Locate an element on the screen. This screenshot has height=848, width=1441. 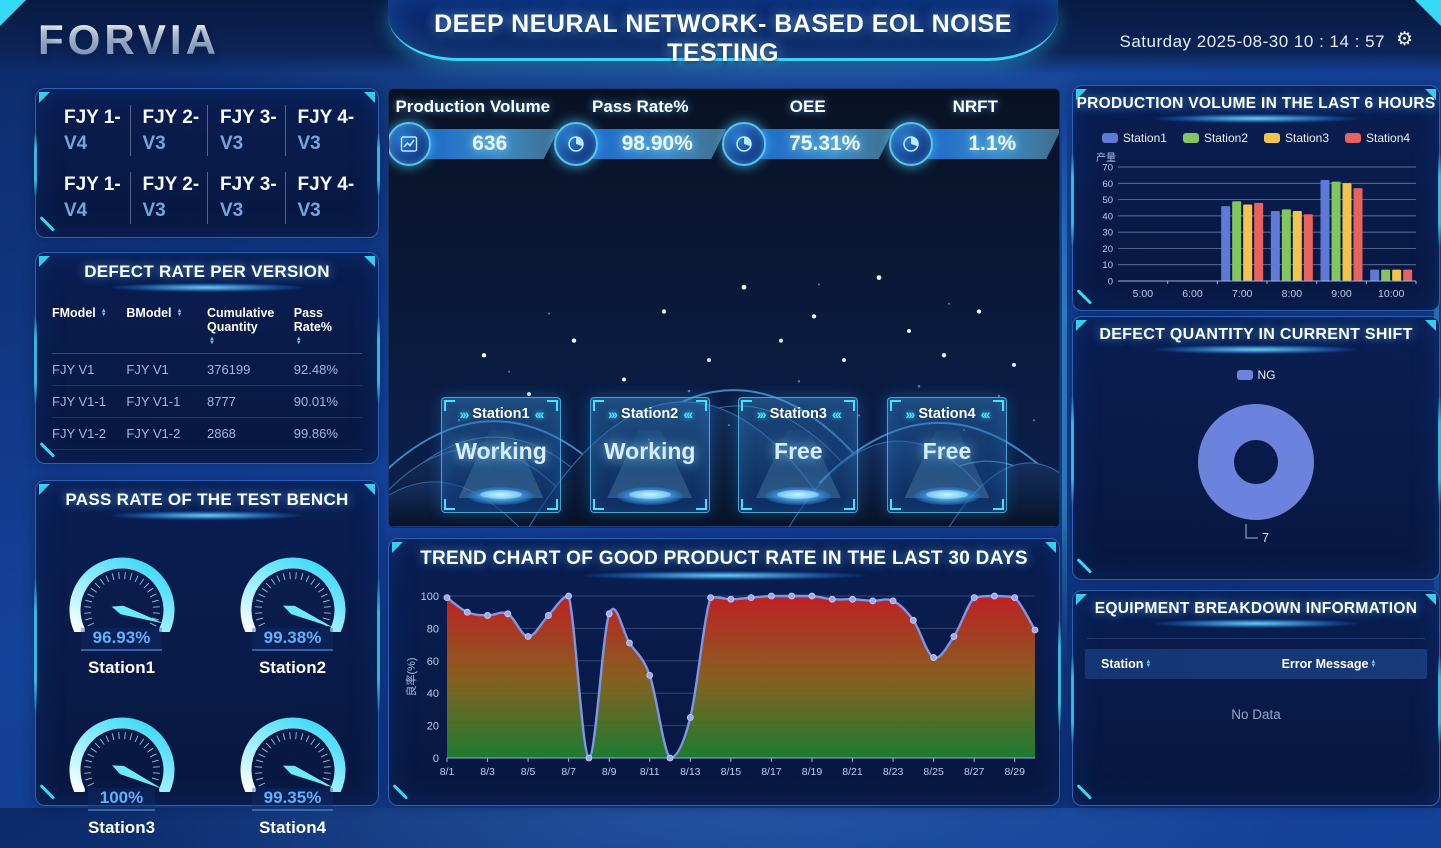
kpi-chip: 636 is located at coordinates (474, 144).